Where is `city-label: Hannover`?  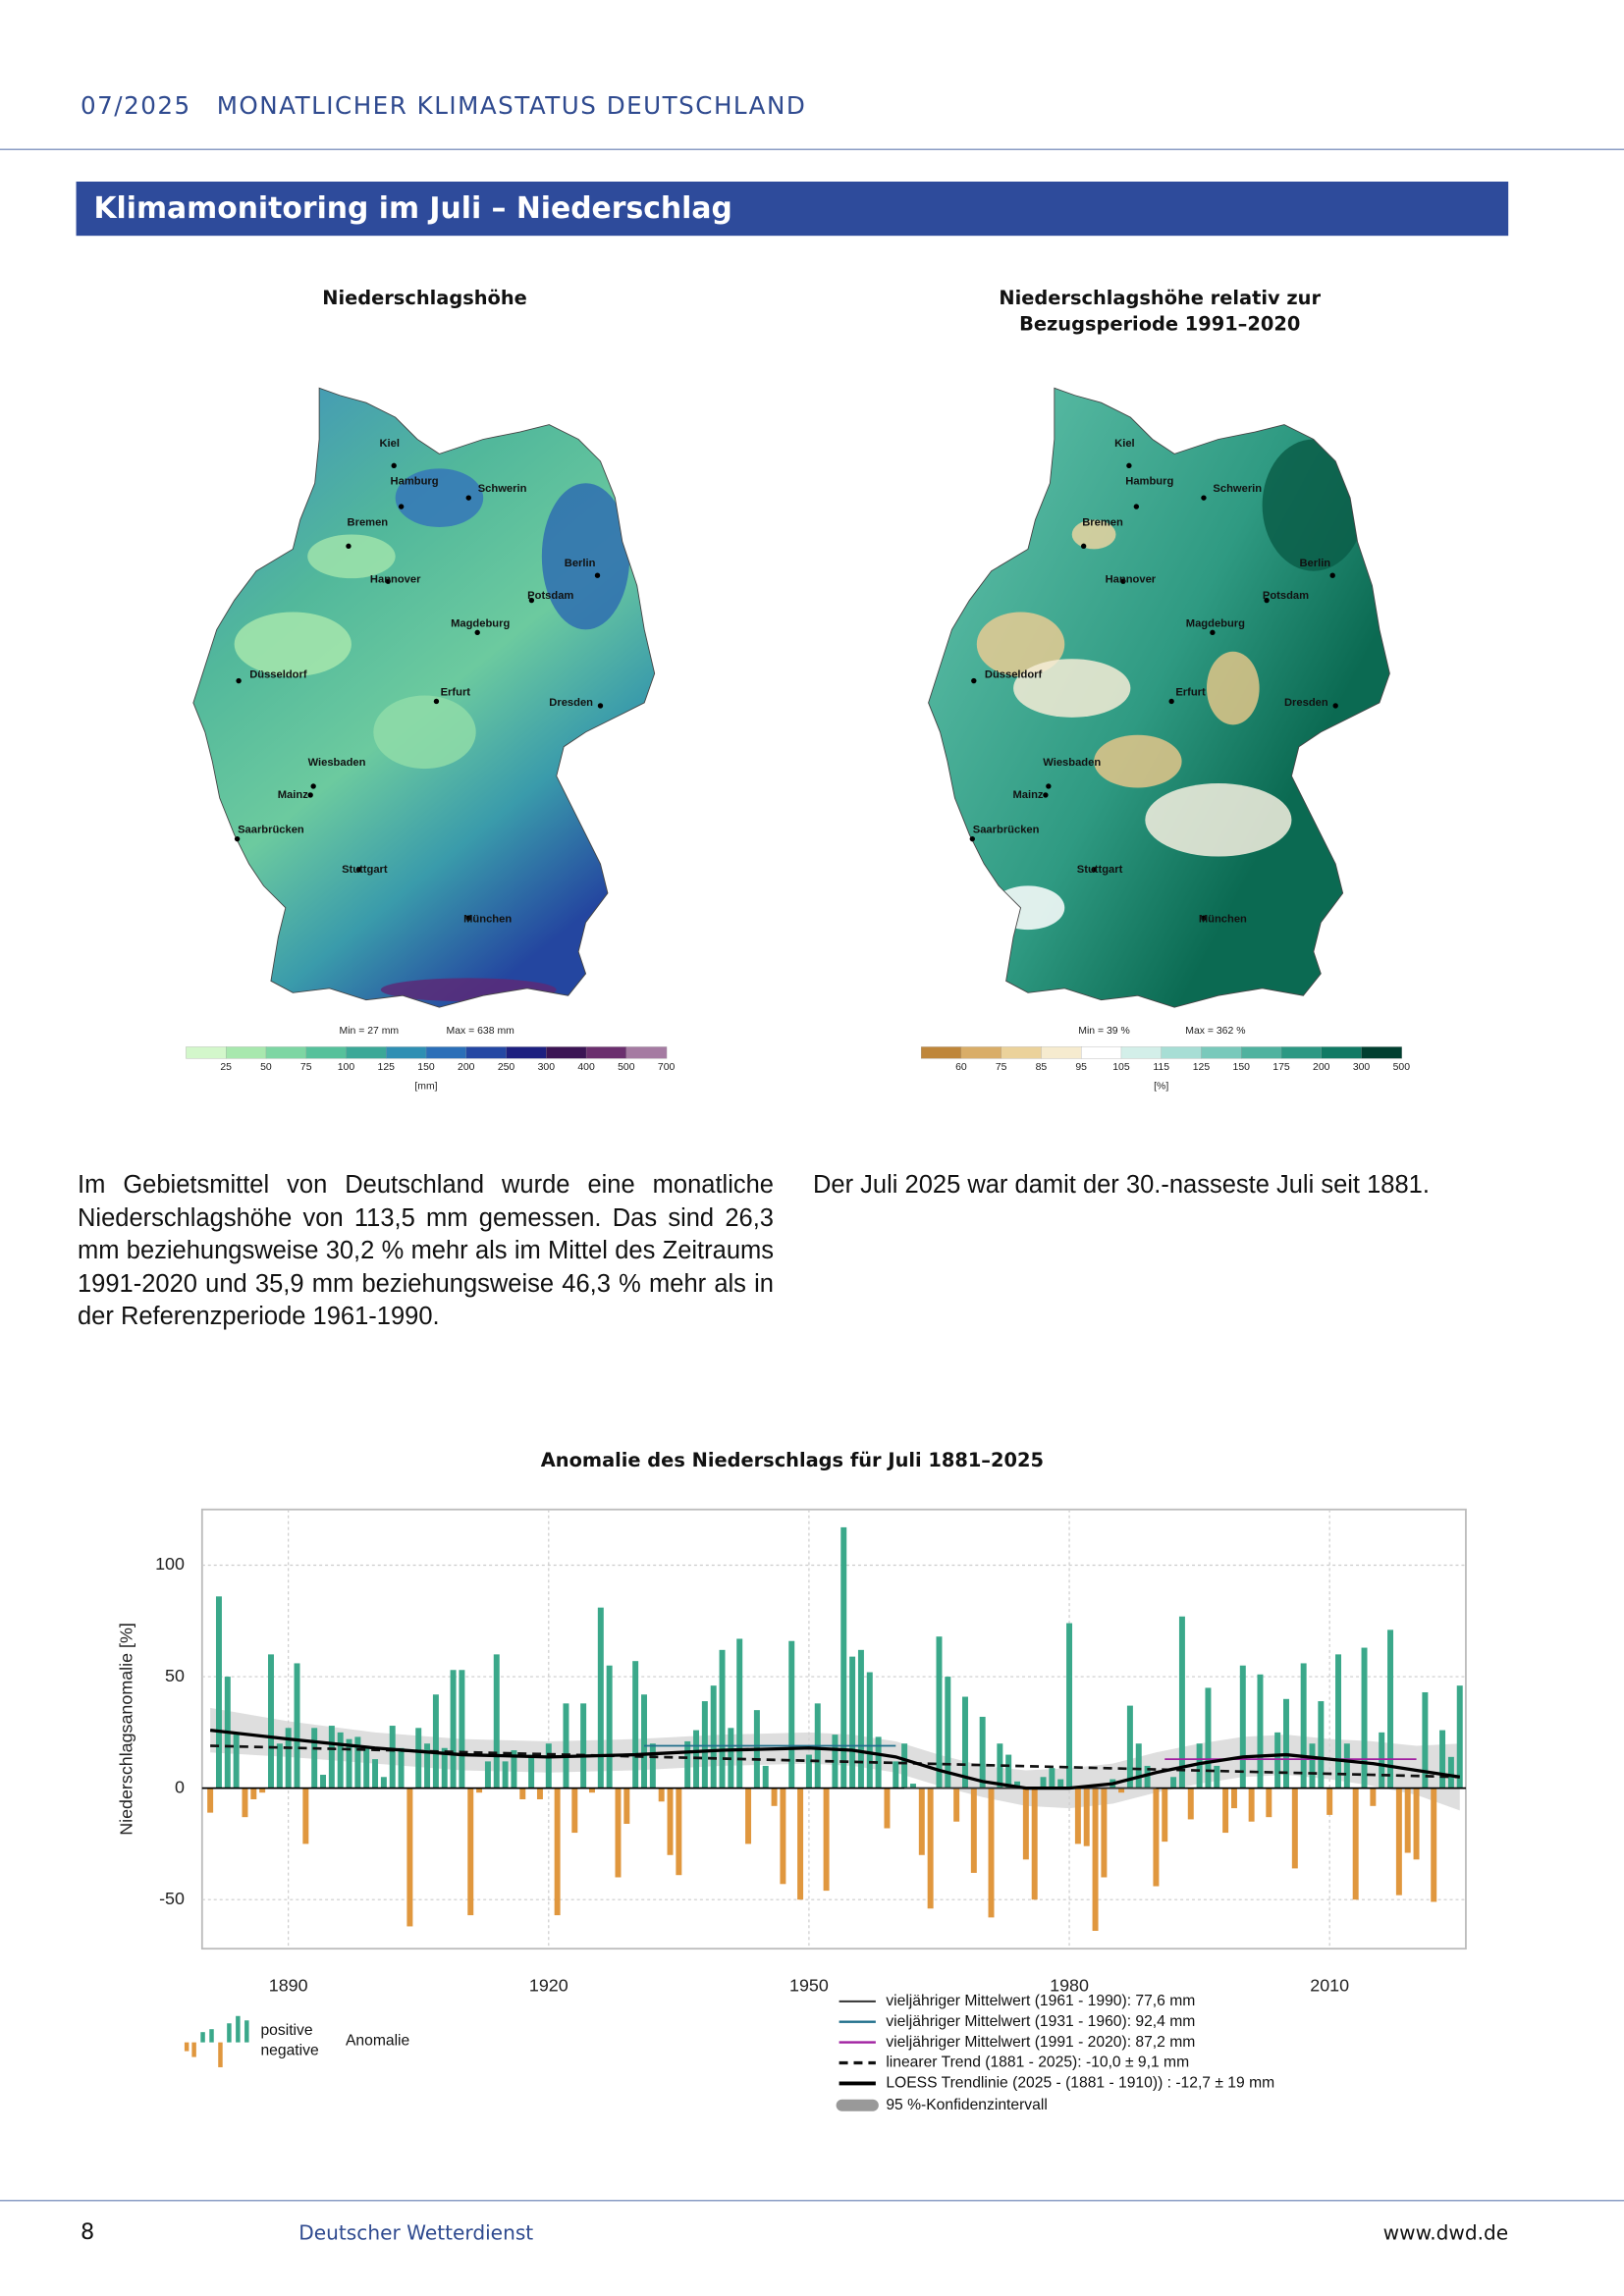 city-label: Hannover is located at coordinates (1131, 580).